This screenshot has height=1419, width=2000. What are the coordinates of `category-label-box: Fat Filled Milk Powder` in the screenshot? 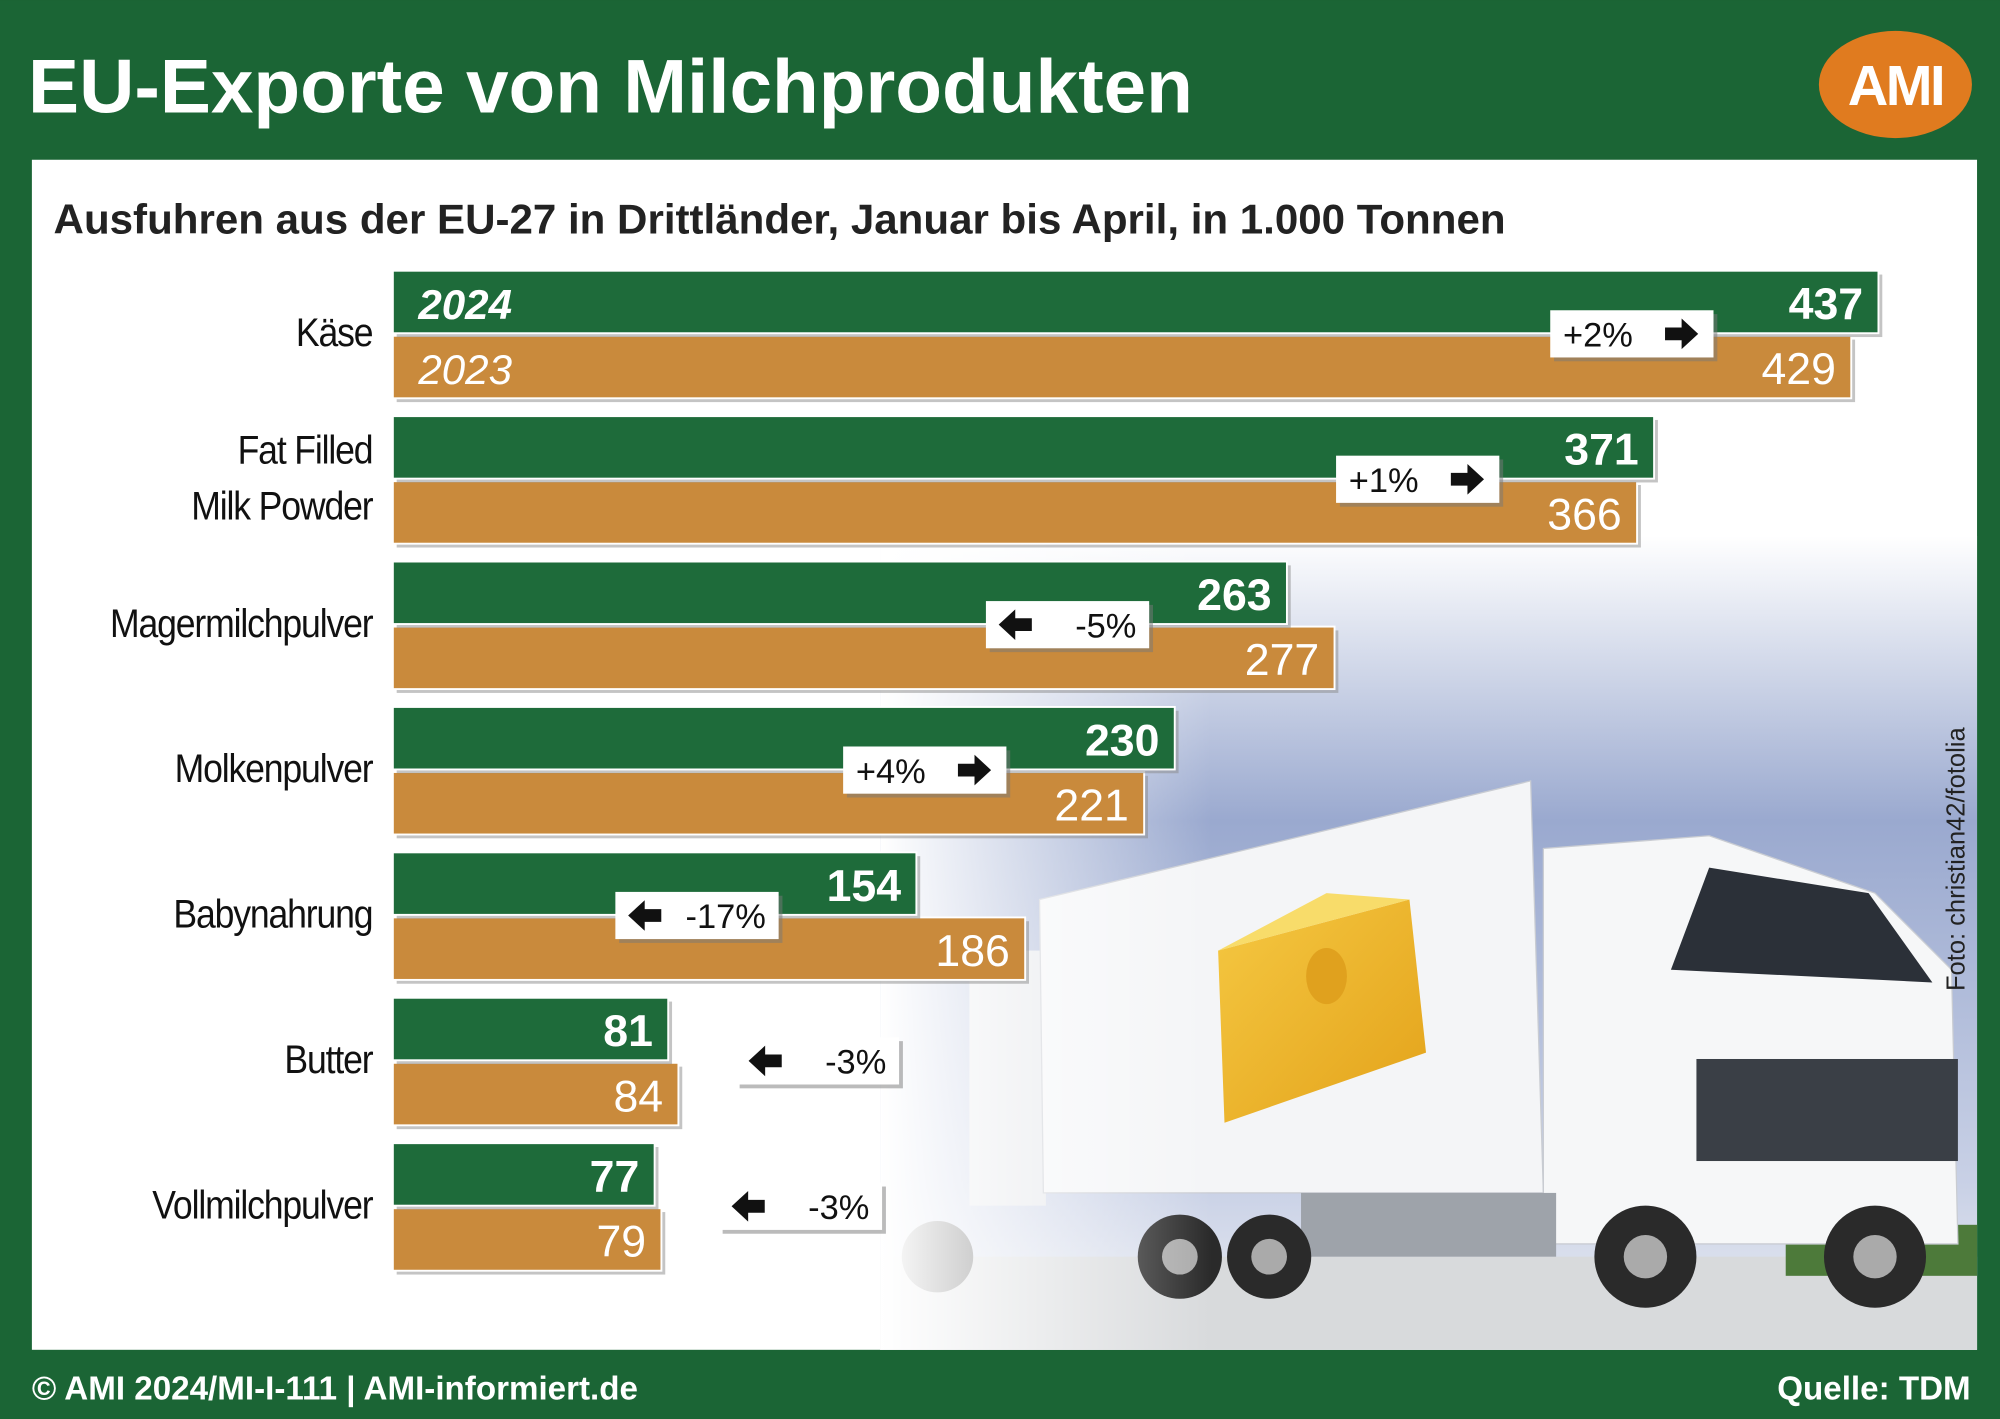 It's located at (282, 478).